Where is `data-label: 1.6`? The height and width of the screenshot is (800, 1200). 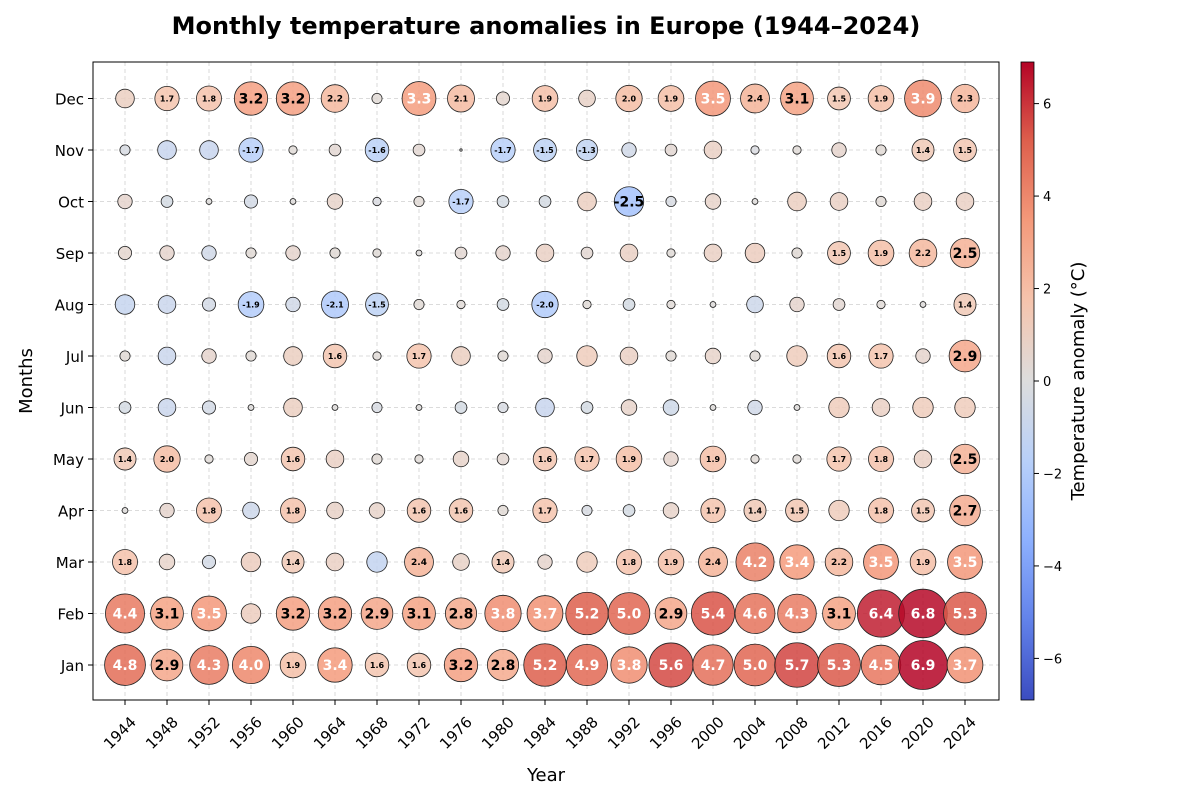
data-label: 1.6 is located at coordinates (335, 356).